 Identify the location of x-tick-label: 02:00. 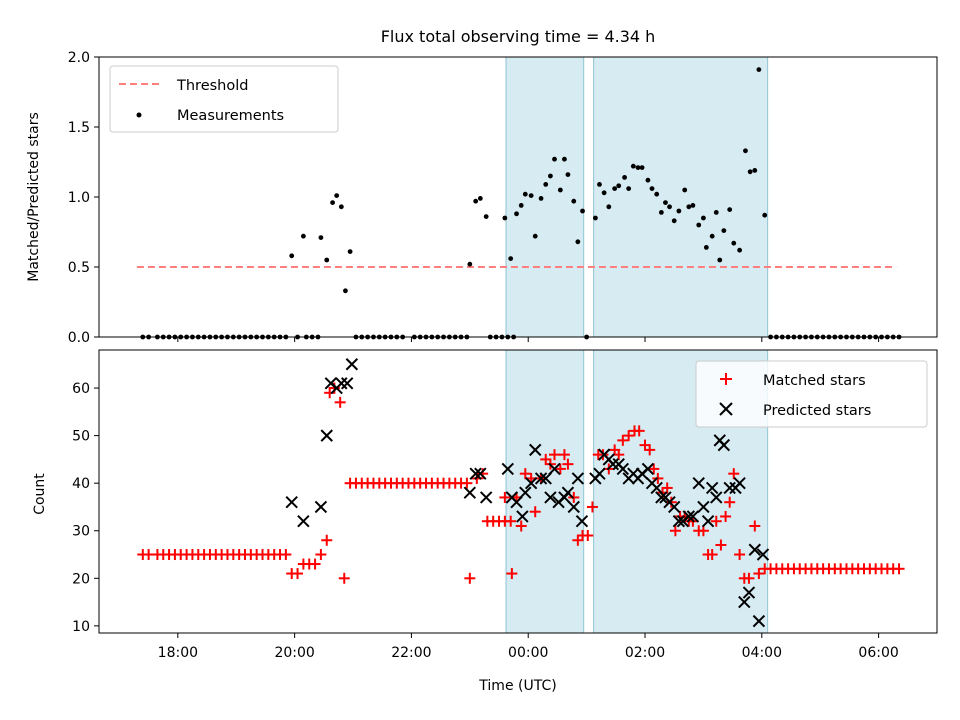
(645, 653).